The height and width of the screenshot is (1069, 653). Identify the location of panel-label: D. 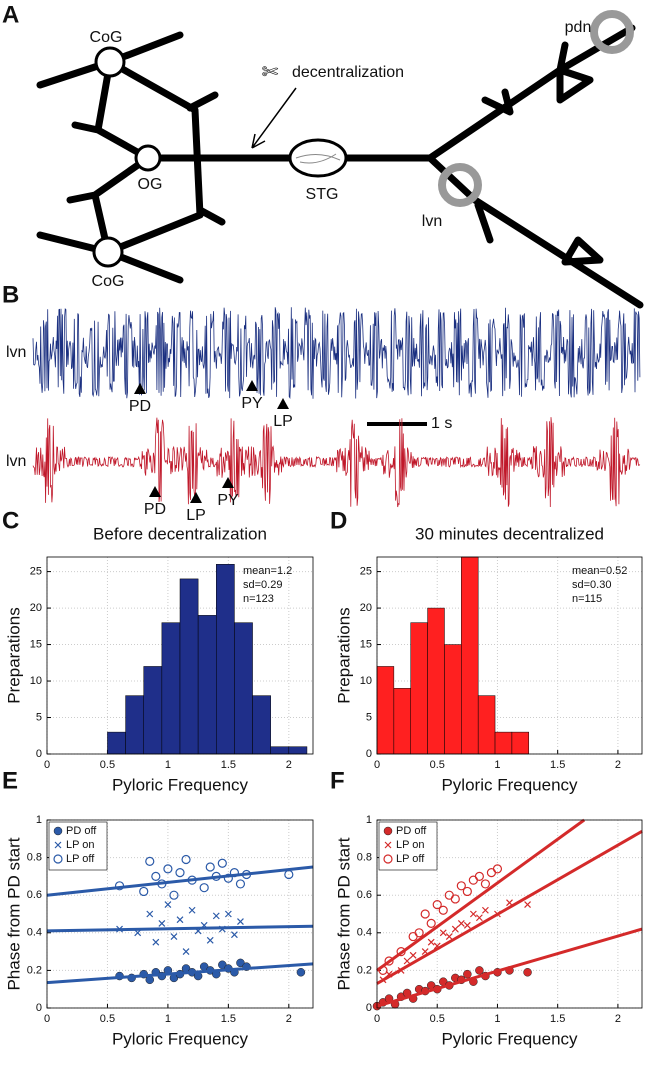
(338, 520).